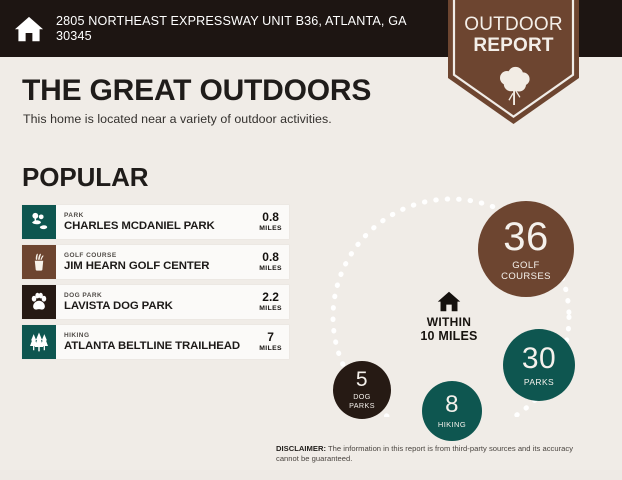 The height and width of the screenshot is (480, 622). Describe the element at coordinates (526, 265) in the screenshot. I see `bubble-golf-label-1: GOLF` at that location.